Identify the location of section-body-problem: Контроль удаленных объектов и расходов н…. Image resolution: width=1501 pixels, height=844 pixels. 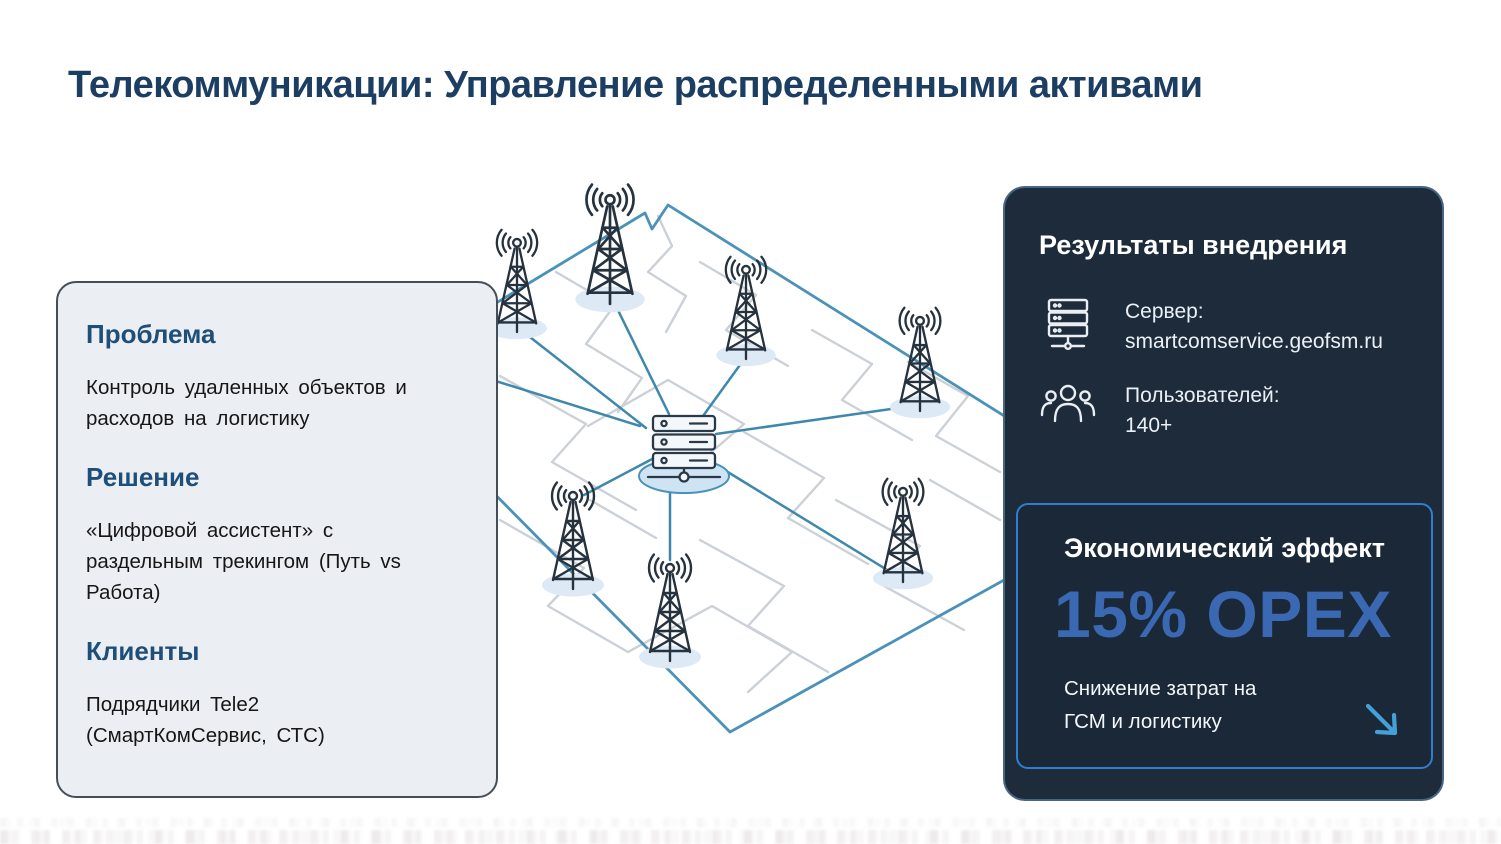
(246, 403).